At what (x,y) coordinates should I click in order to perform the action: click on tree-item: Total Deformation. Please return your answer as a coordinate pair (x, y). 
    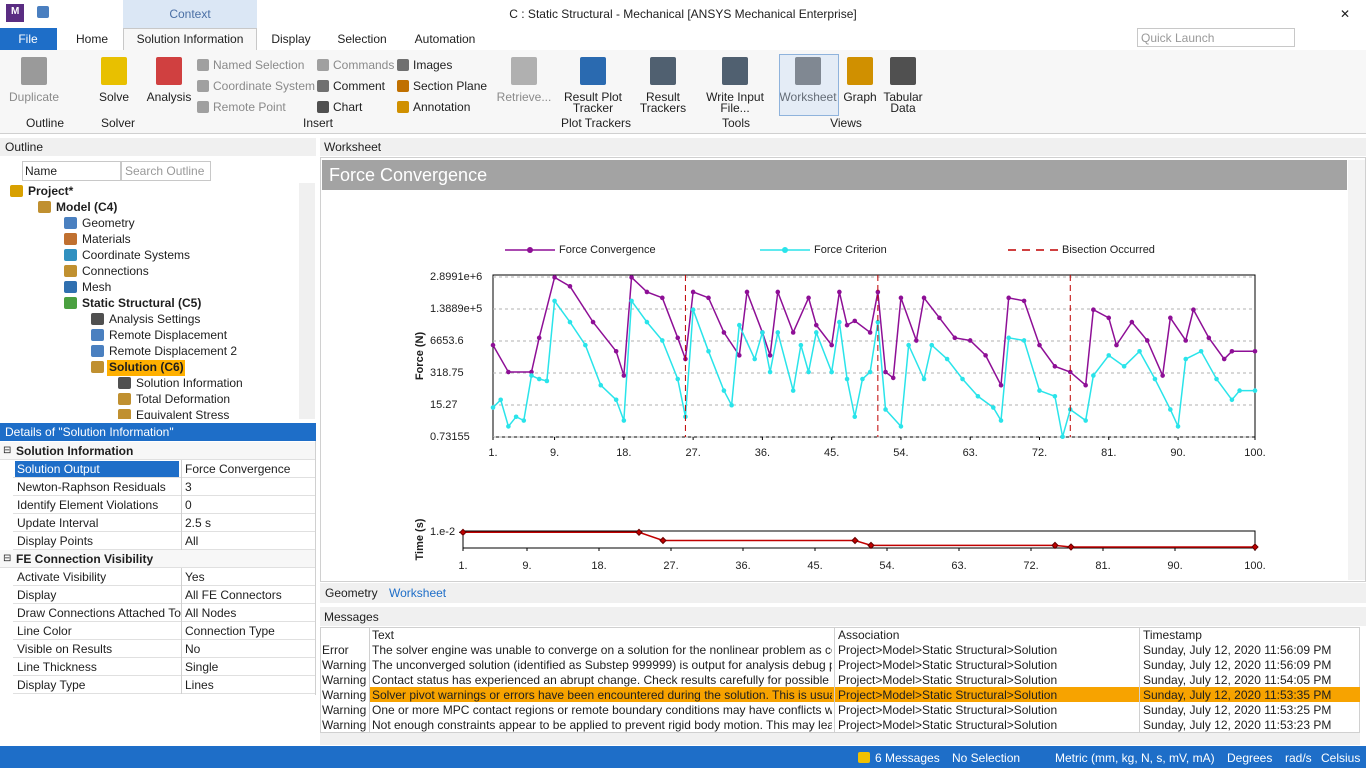
    Looking at the image, I should click on (183, 399).